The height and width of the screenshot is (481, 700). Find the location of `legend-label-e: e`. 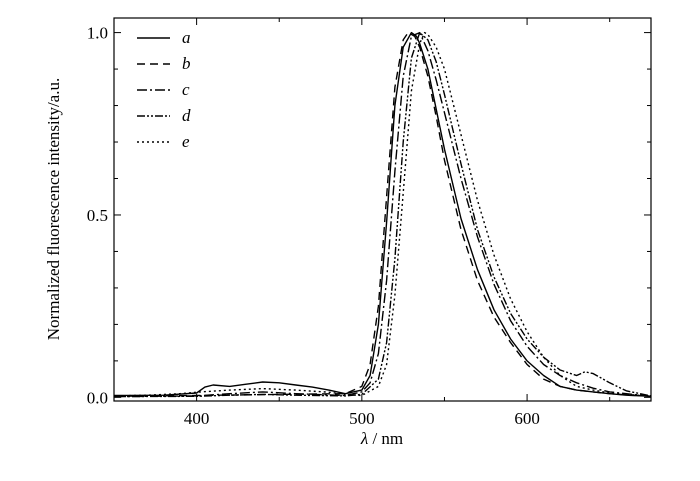

legend-label-e: e is located at coordinates (186, 141).